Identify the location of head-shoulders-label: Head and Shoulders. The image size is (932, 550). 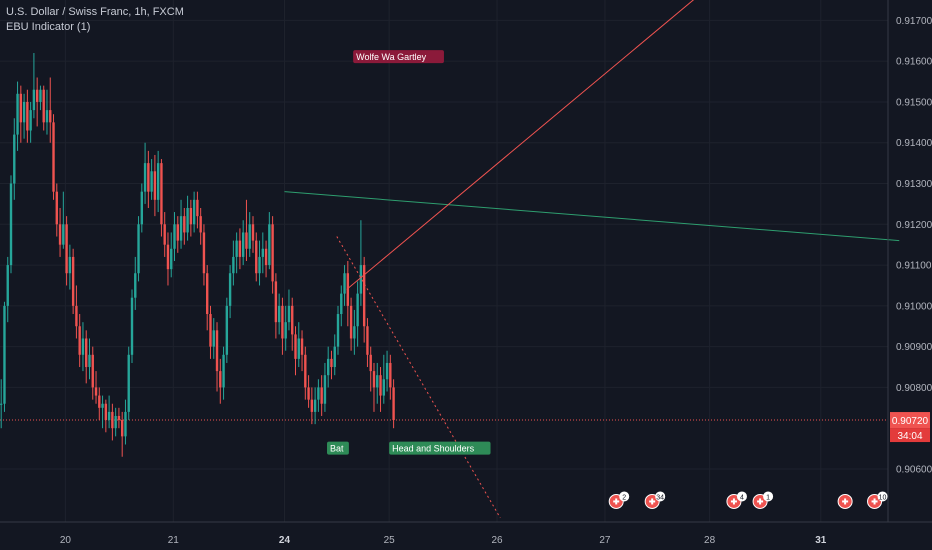
(440, 448).